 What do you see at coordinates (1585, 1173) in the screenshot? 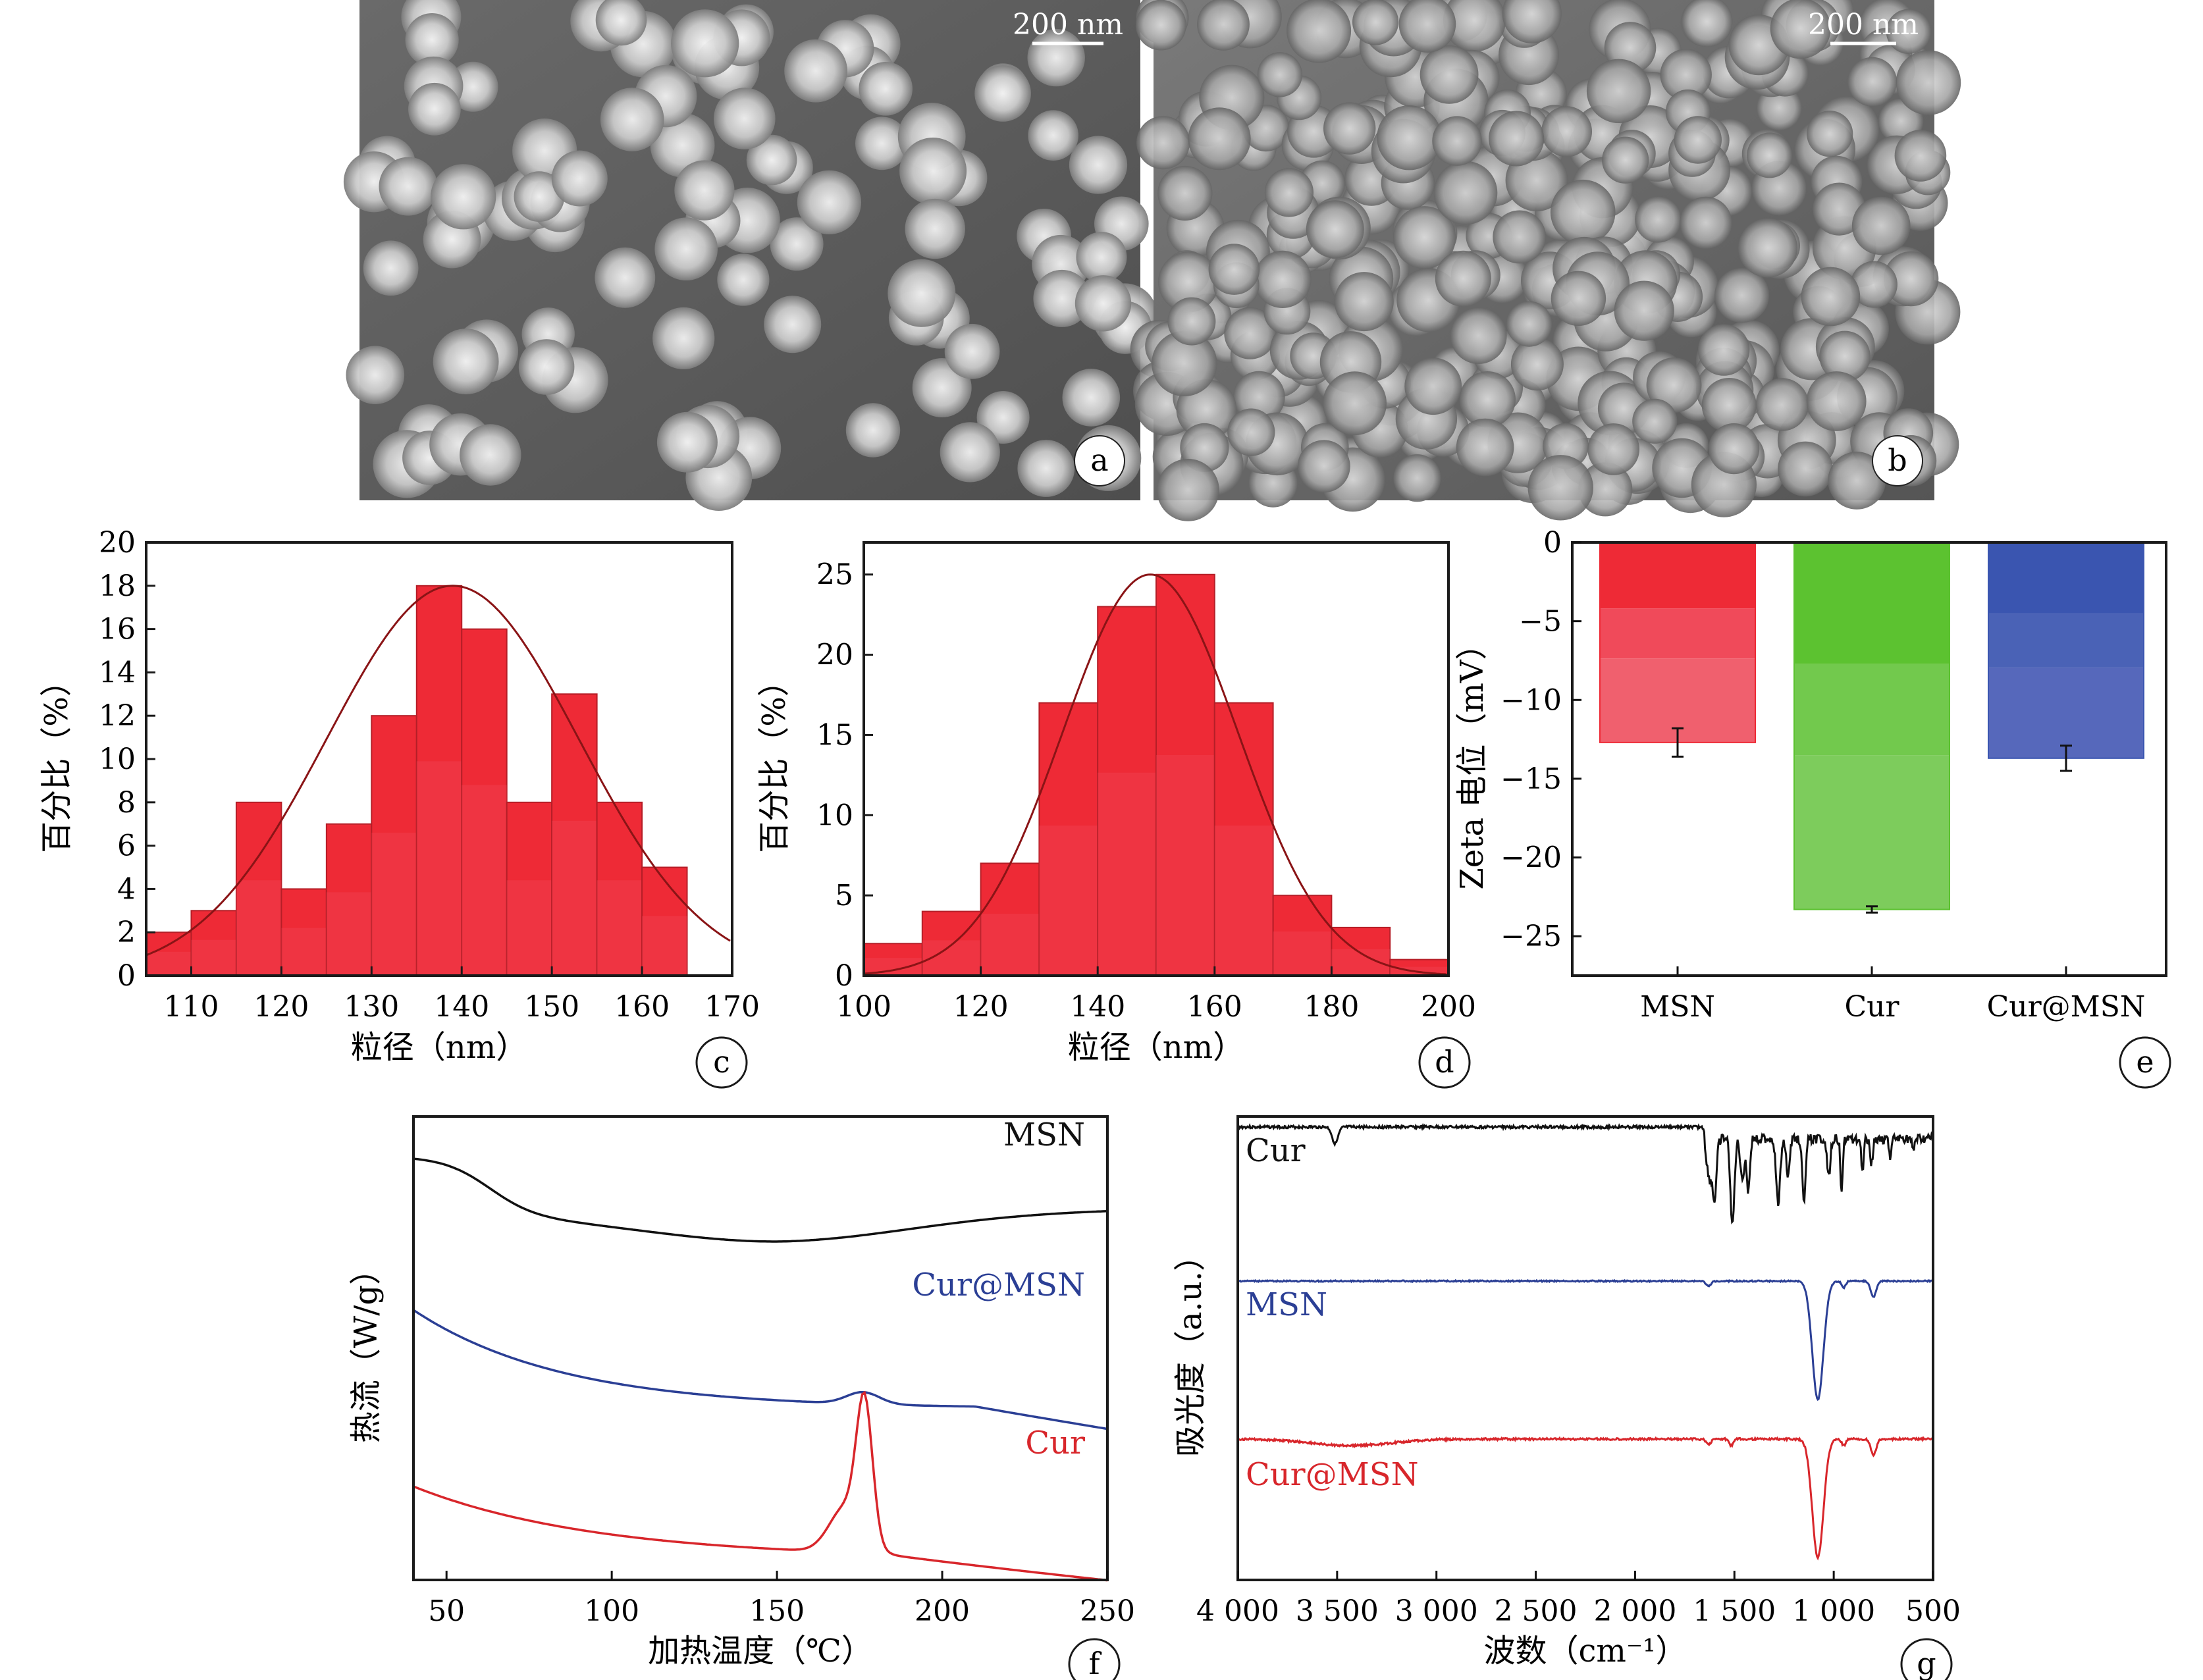
I see `ftir-line-cur` at bounding box center [1585, 1173].